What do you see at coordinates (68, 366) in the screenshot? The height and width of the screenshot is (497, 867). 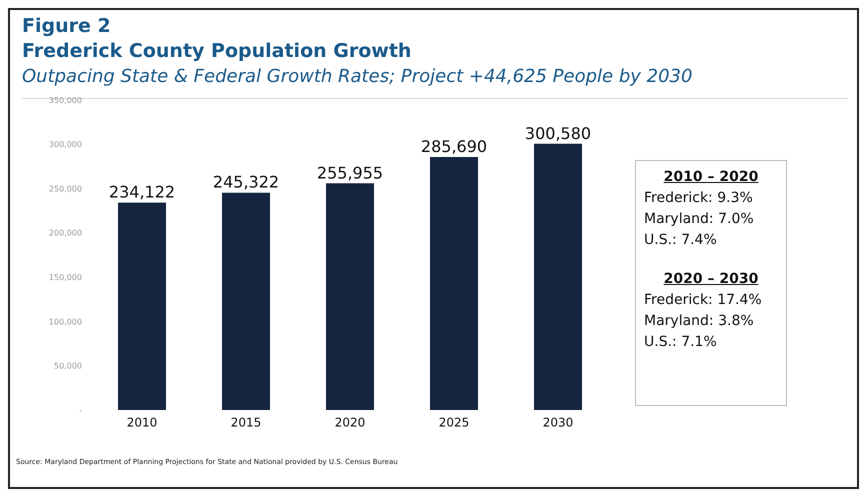 I see `y-tick-label: 50,000` at bounding box center [68, 366].